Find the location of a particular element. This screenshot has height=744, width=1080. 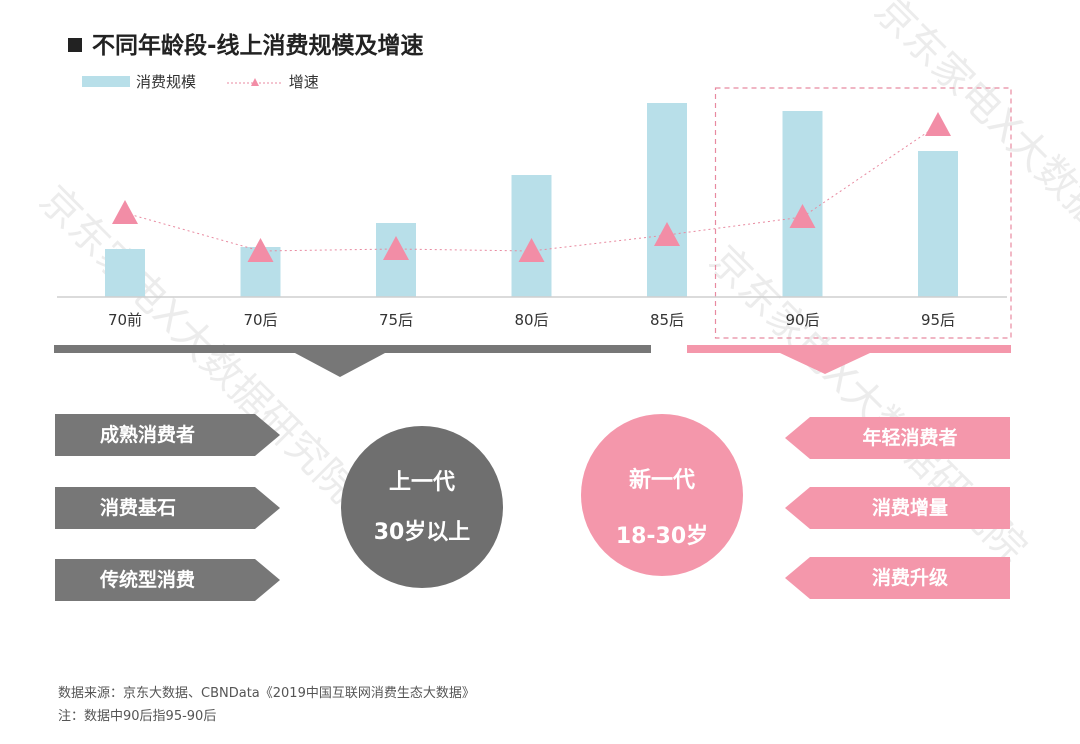

square-bullet-icon is located at coordinates (75, 45).